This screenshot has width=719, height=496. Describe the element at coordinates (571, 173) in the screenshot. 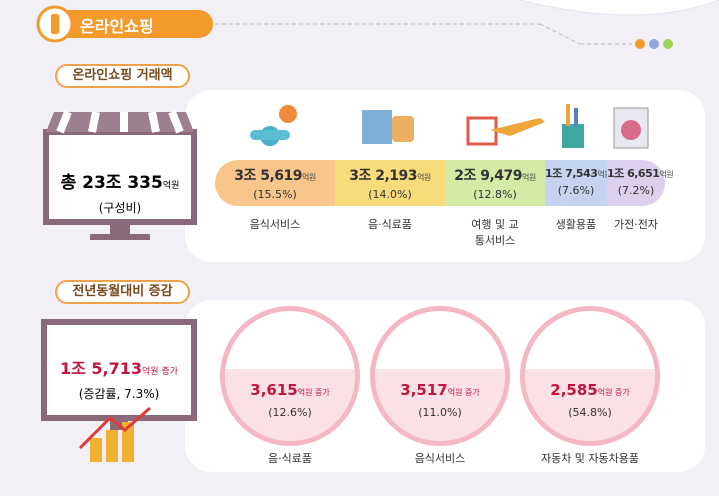

I see `amount: 1조 7,543` at that location.